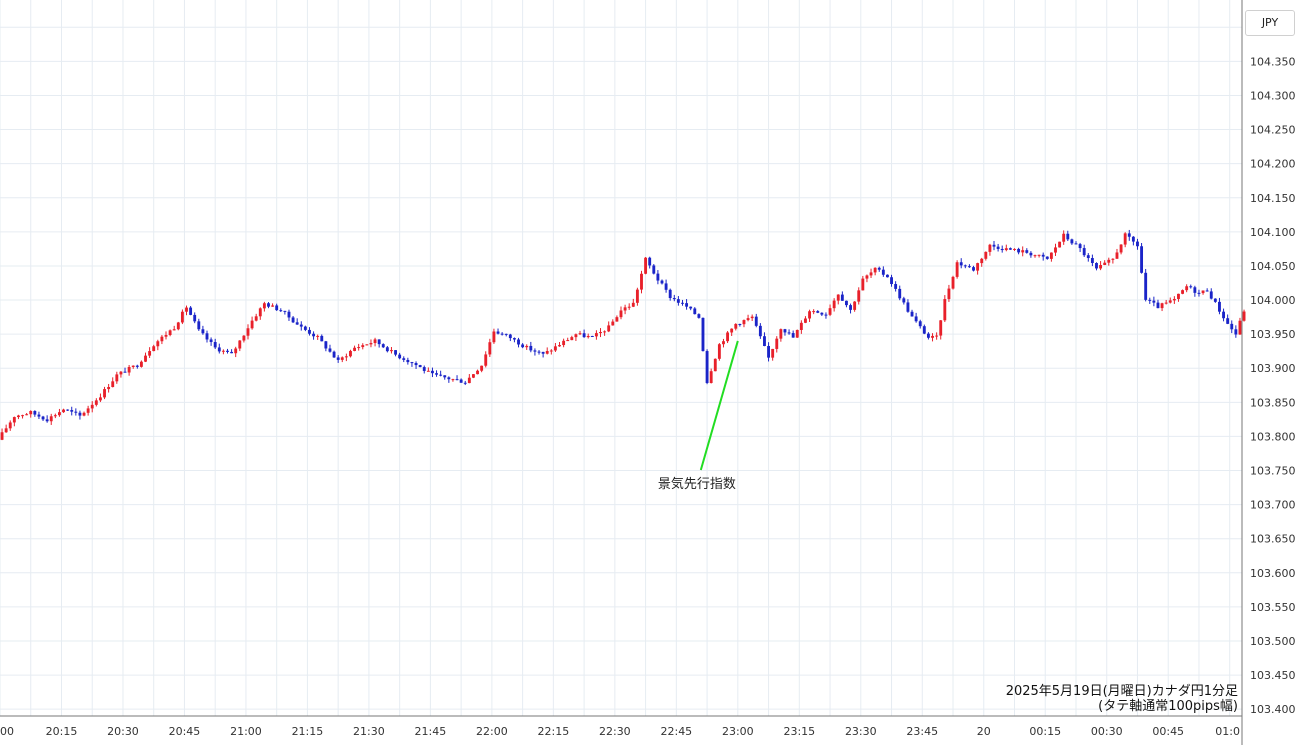 The height and width of the screenshot is (749, 1300). I want to click on y-tick-label: 103.600, so click(1273, 573).